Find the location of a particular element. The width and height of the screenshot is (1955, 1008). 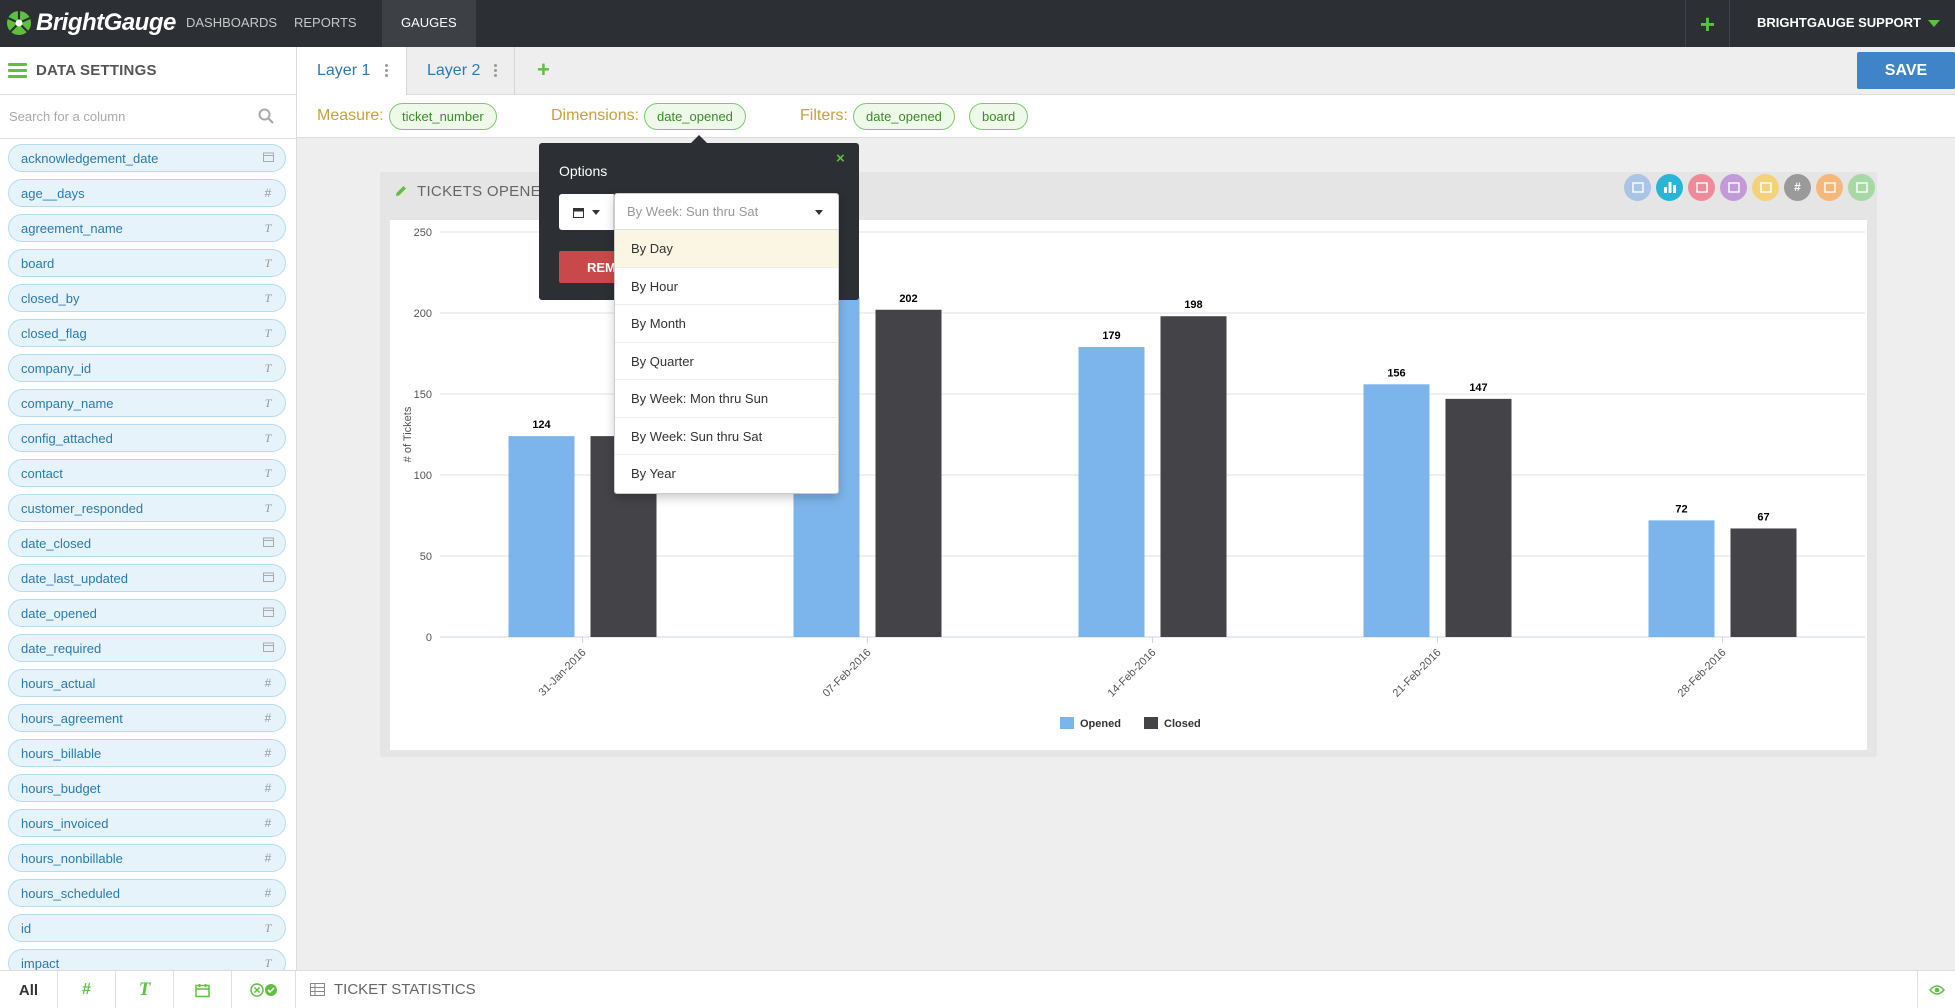

filter-pill: date_opened is located at coordinates (904, 116).